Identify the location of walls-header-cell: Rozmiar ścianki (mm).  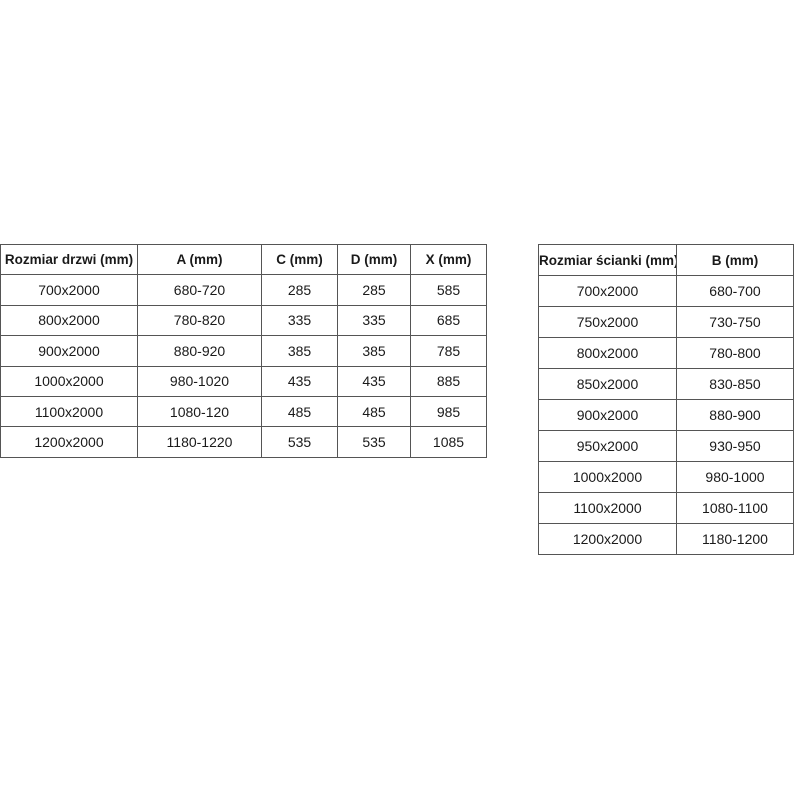
(607, 260).